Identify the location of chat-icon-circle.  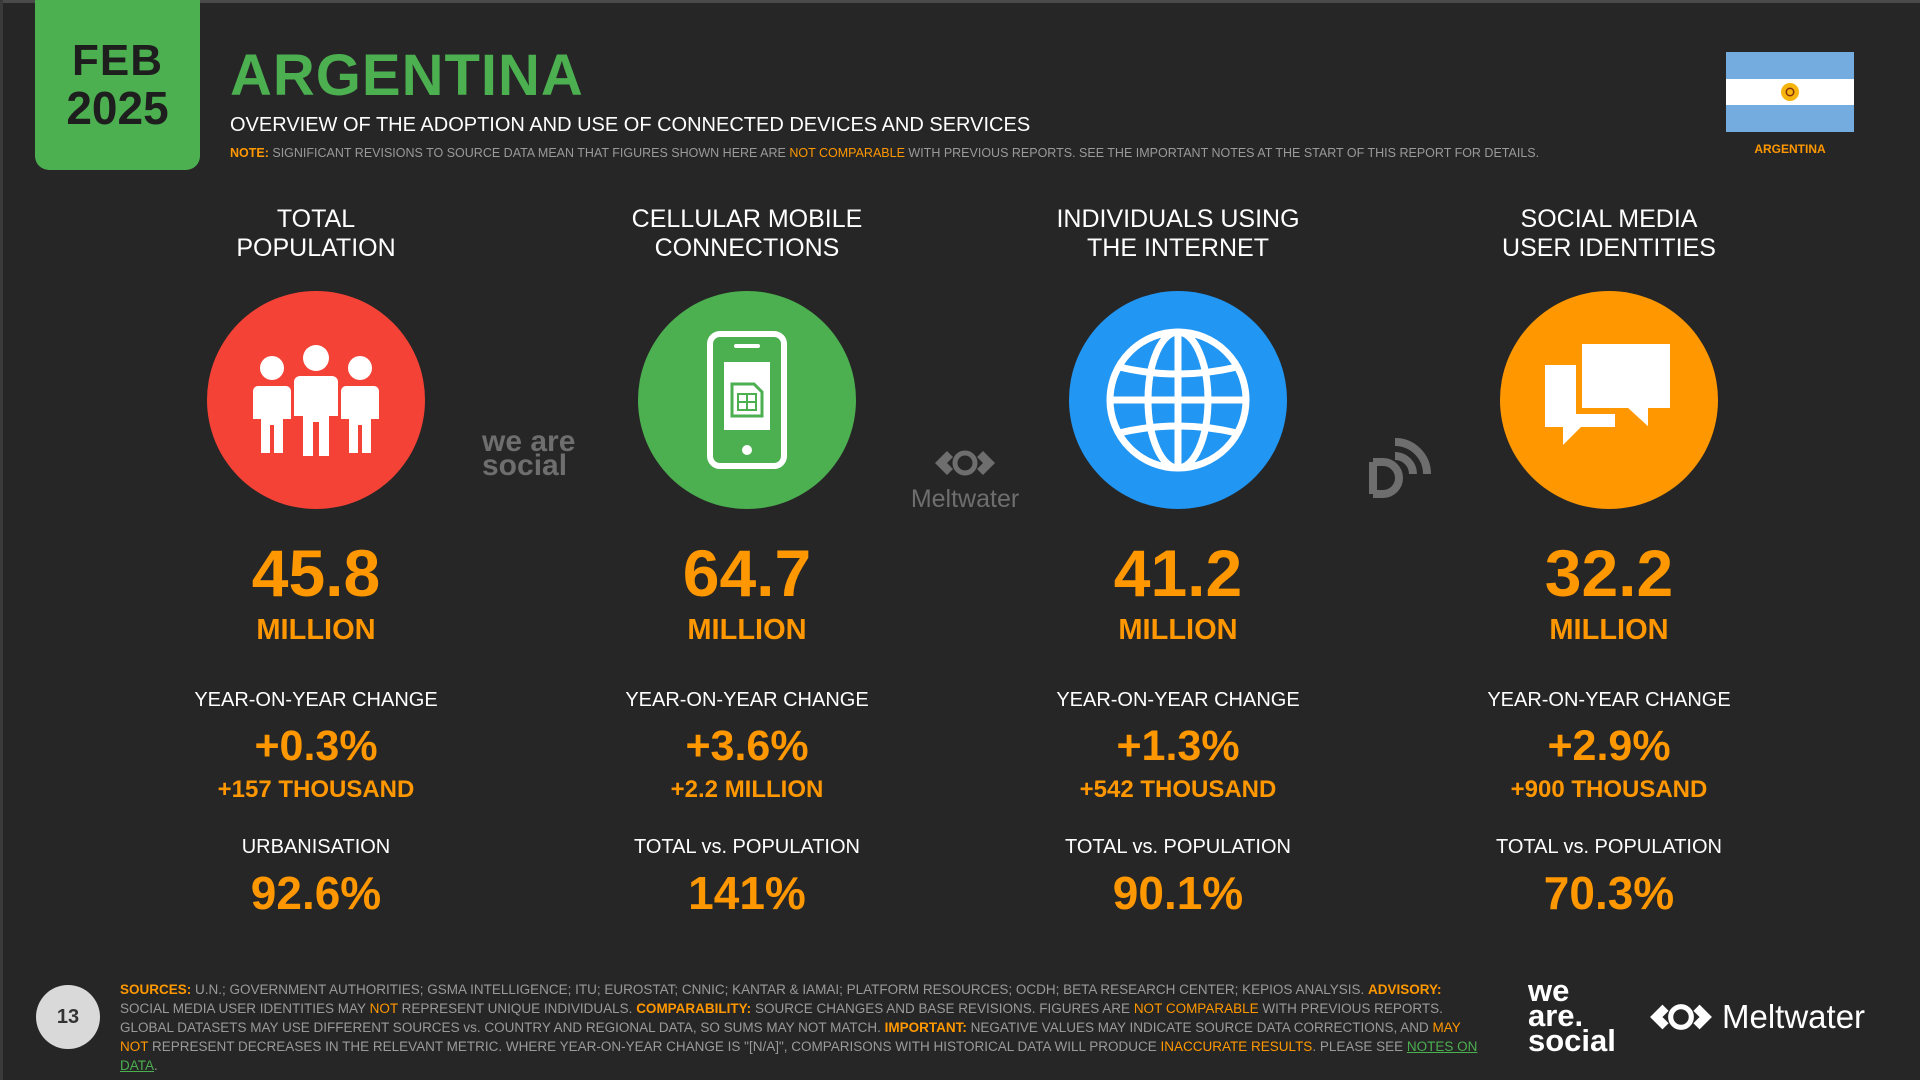
(1609, 400).